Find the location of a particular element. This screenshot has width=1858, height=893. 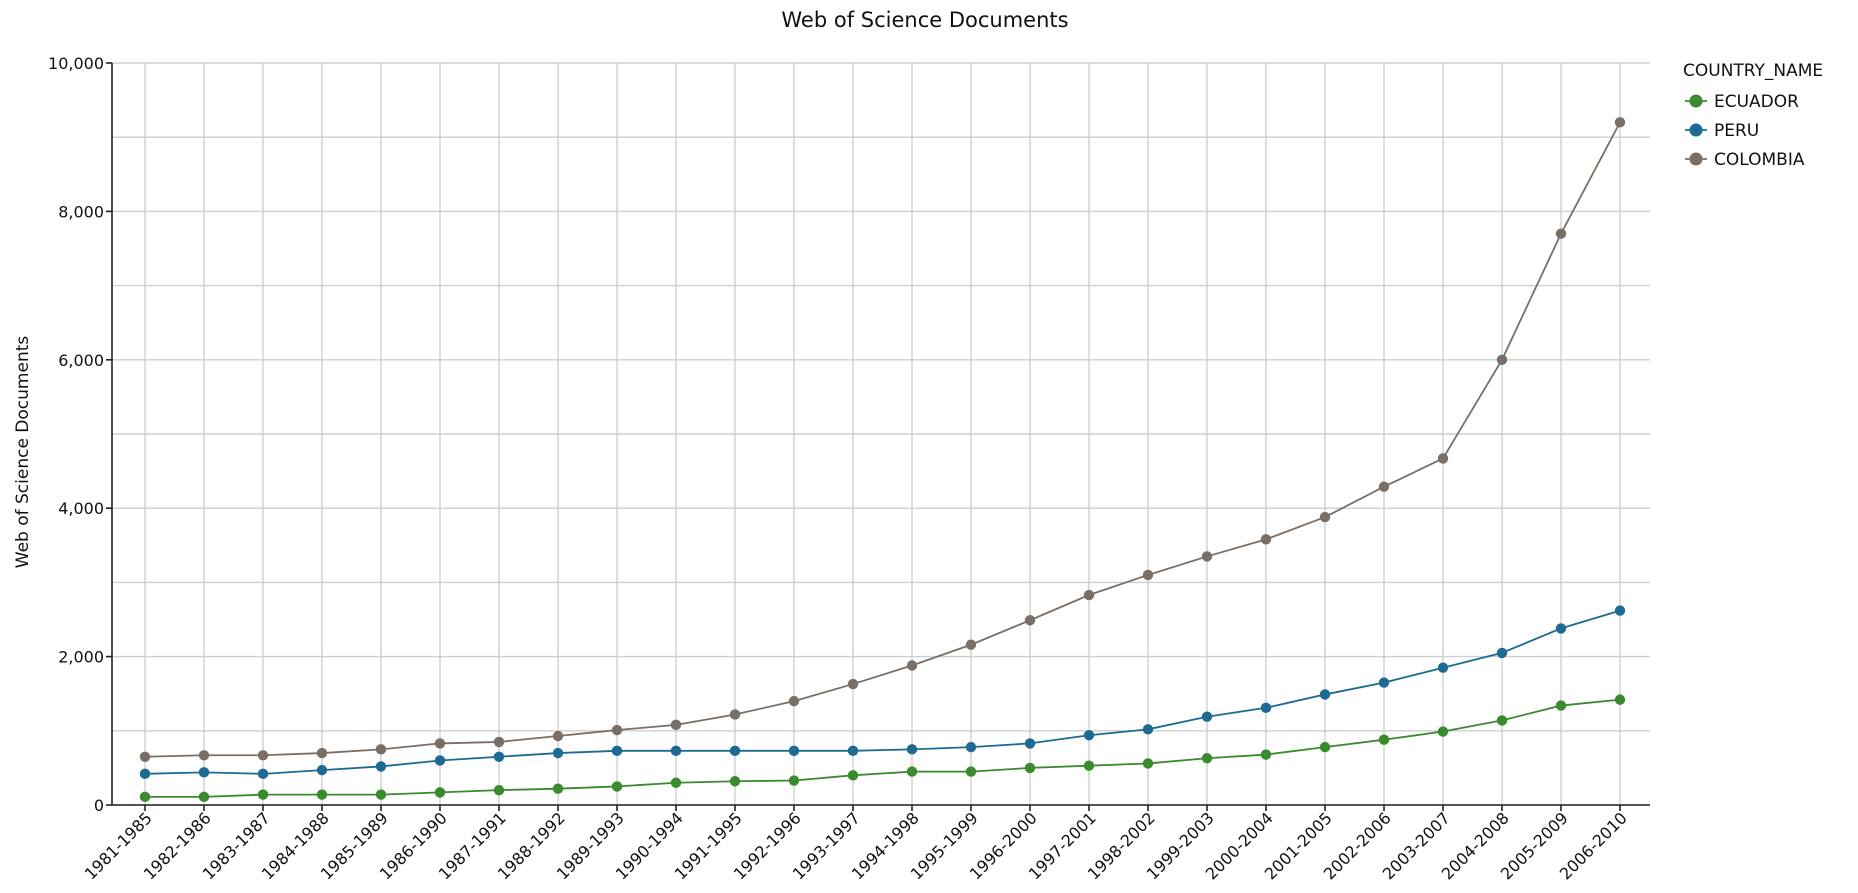

legend-item-peru: PERU is located at coordinates (1722, 131).